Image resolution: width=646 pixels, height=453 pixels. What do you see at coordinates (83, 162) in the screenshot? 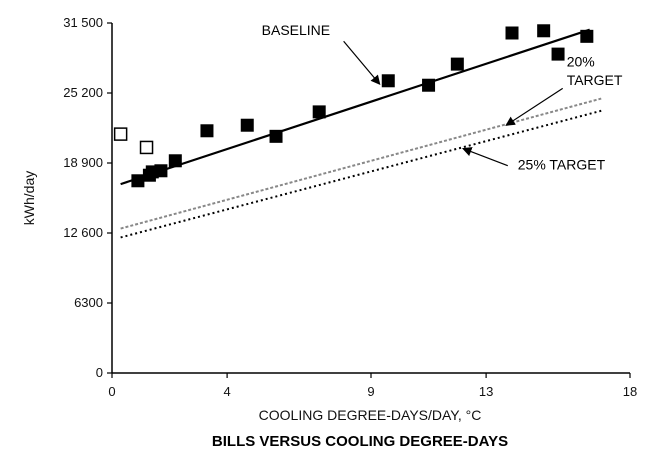
I see `y-tick-label: 18 900` at bounding box center [83, 162].